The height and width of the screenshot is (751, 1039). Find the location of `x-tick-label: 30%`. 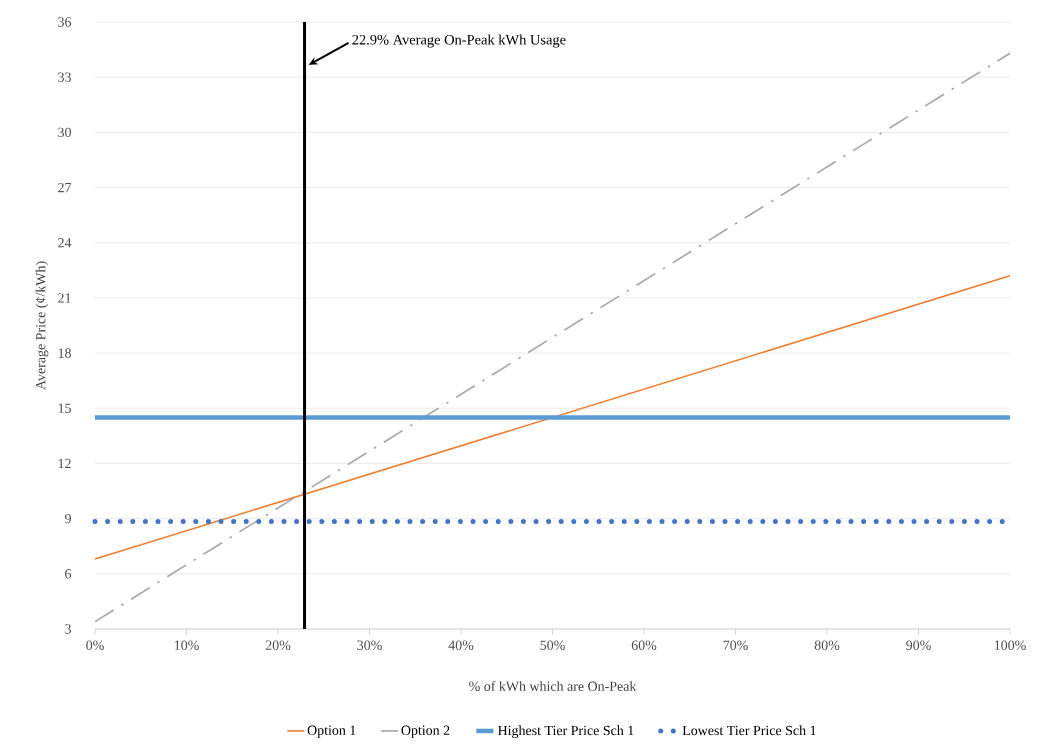

x-tick-label: 30% is located at coordinates (369, 645).